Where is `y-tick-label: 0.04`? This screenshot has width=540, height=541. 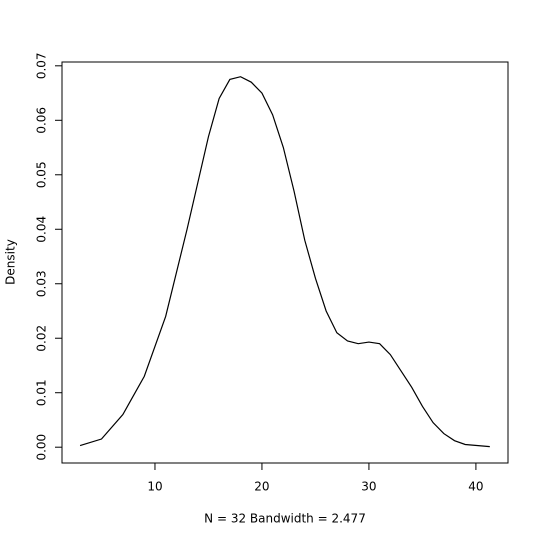 y-tick-label: 0.04 is located at coordinates (42, 229).